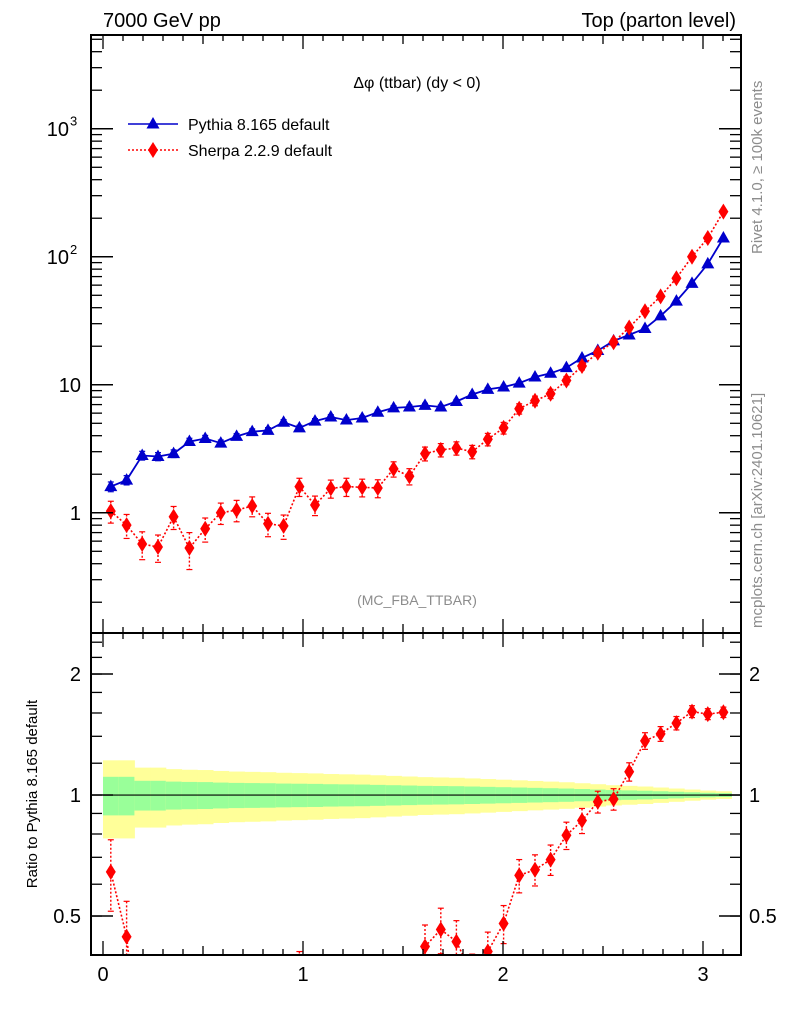 Image resolution: width=786 pixels, height=1024 pixels. Describe the element at coordinates (658, 21) in the screenshot. I see `header-right: Top (parton level)` at that location.